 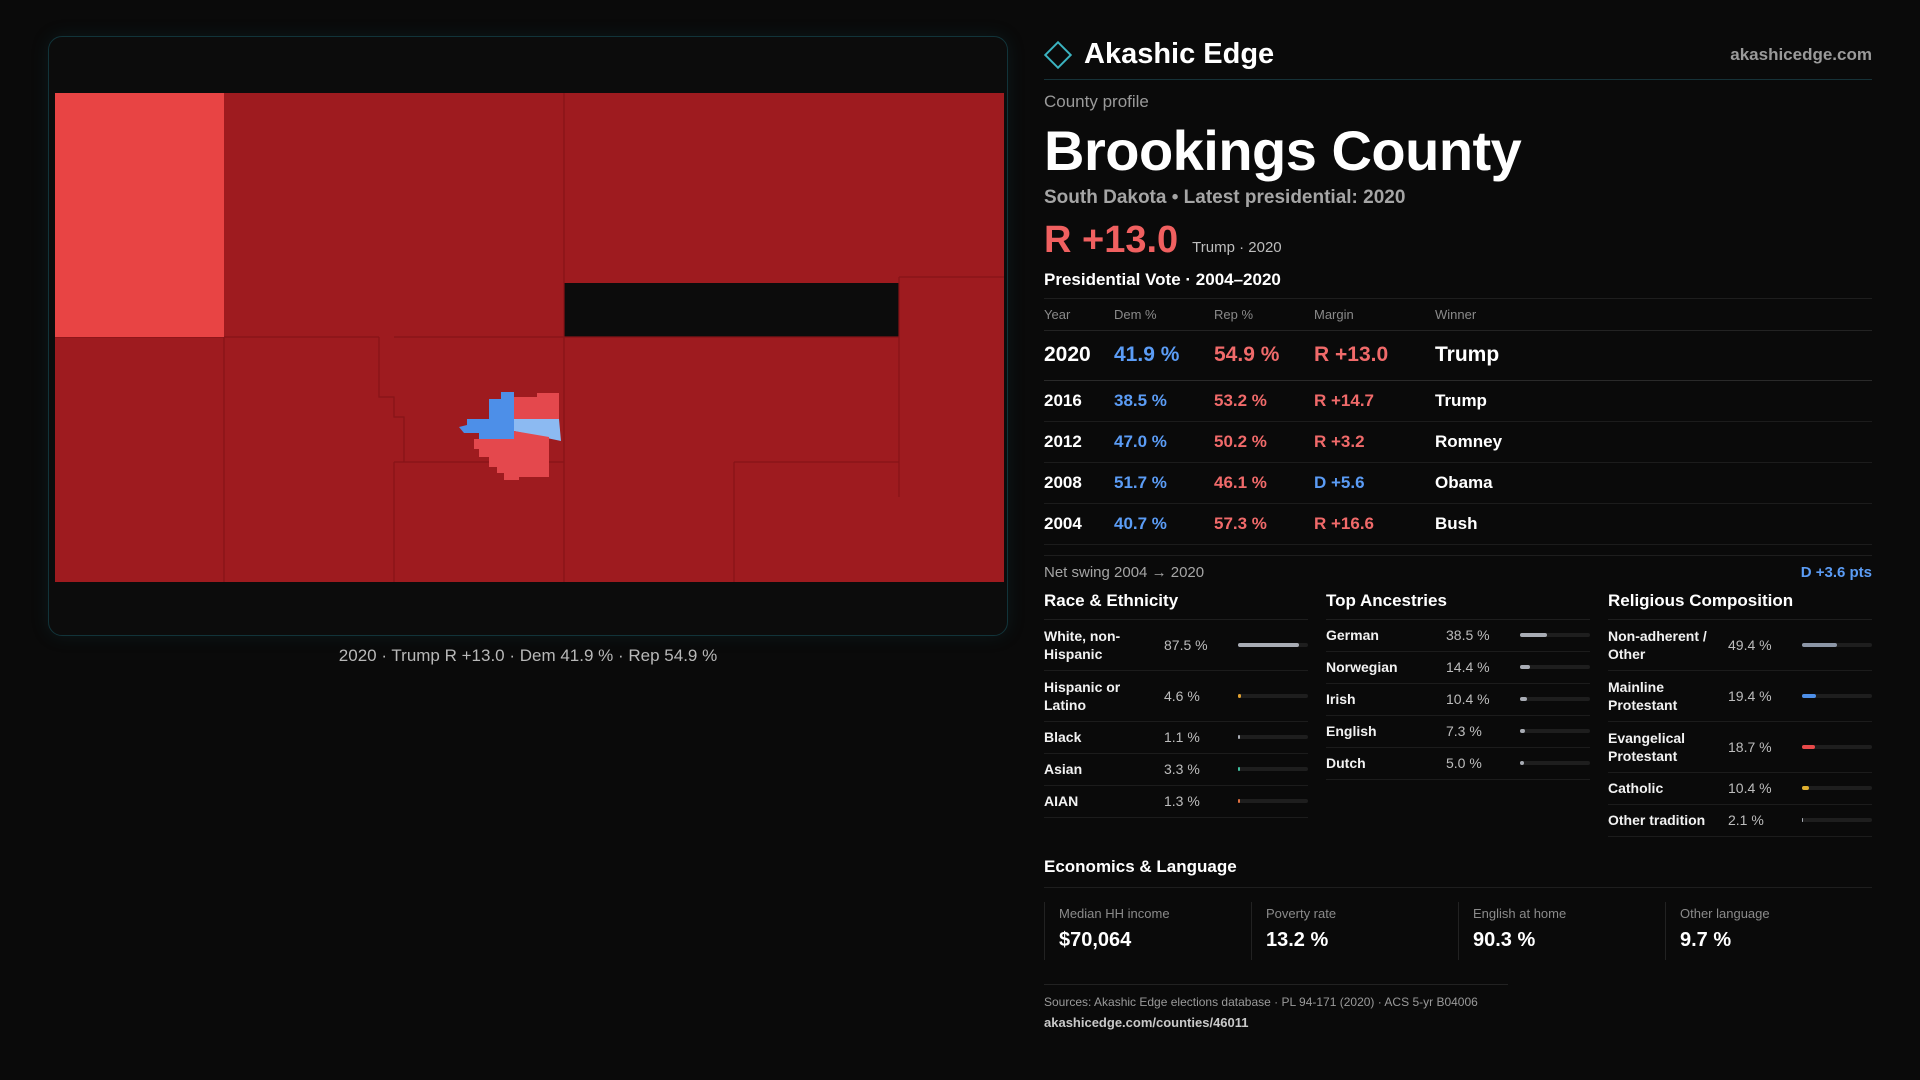 What do you see at coordinates (1182, 695) in the screenshot?
I see `item-pct: 4.6 %` at bounding box center [1182, 695].